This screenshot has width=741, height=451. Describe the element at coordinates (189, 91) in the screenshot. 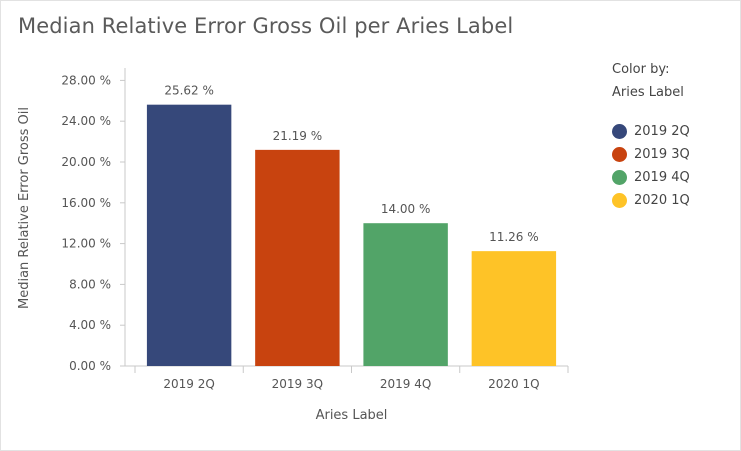

I see `data-label: 25.62 %` at that location.